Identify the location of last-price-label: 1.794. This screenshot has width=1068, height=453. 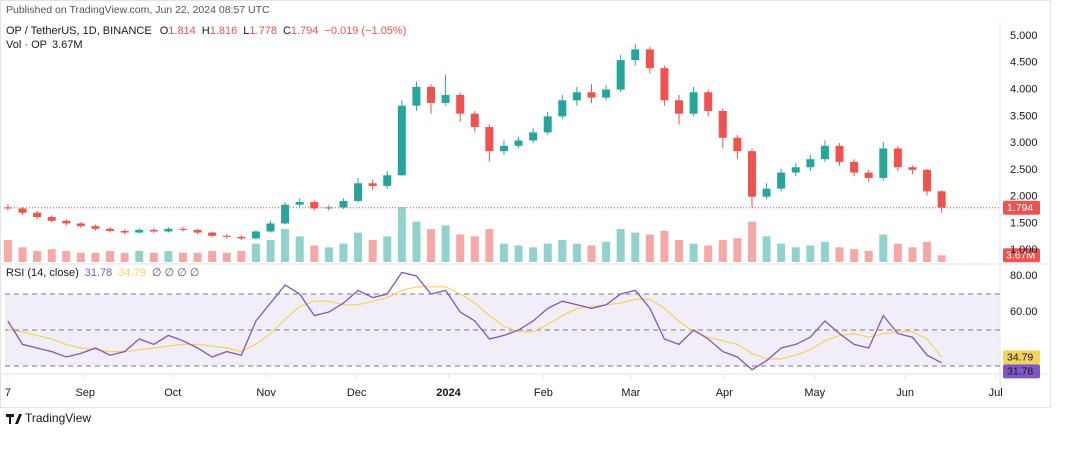
(1020, 208).